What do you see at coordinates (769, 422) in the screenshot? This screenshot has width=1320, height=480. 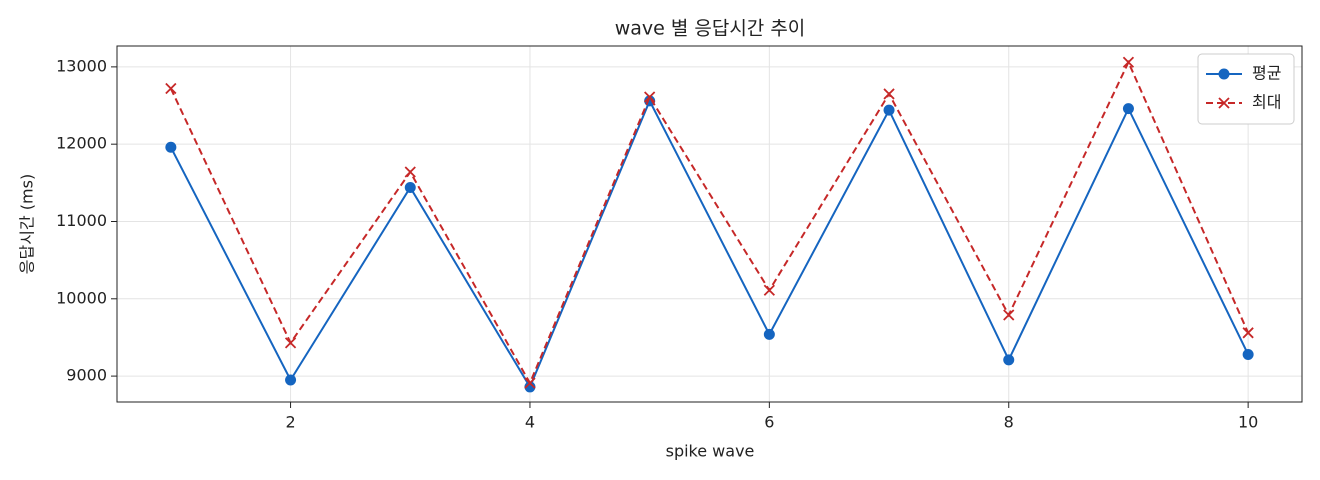 I see `x-tick-label: 6` at bounding box center [769, 422].